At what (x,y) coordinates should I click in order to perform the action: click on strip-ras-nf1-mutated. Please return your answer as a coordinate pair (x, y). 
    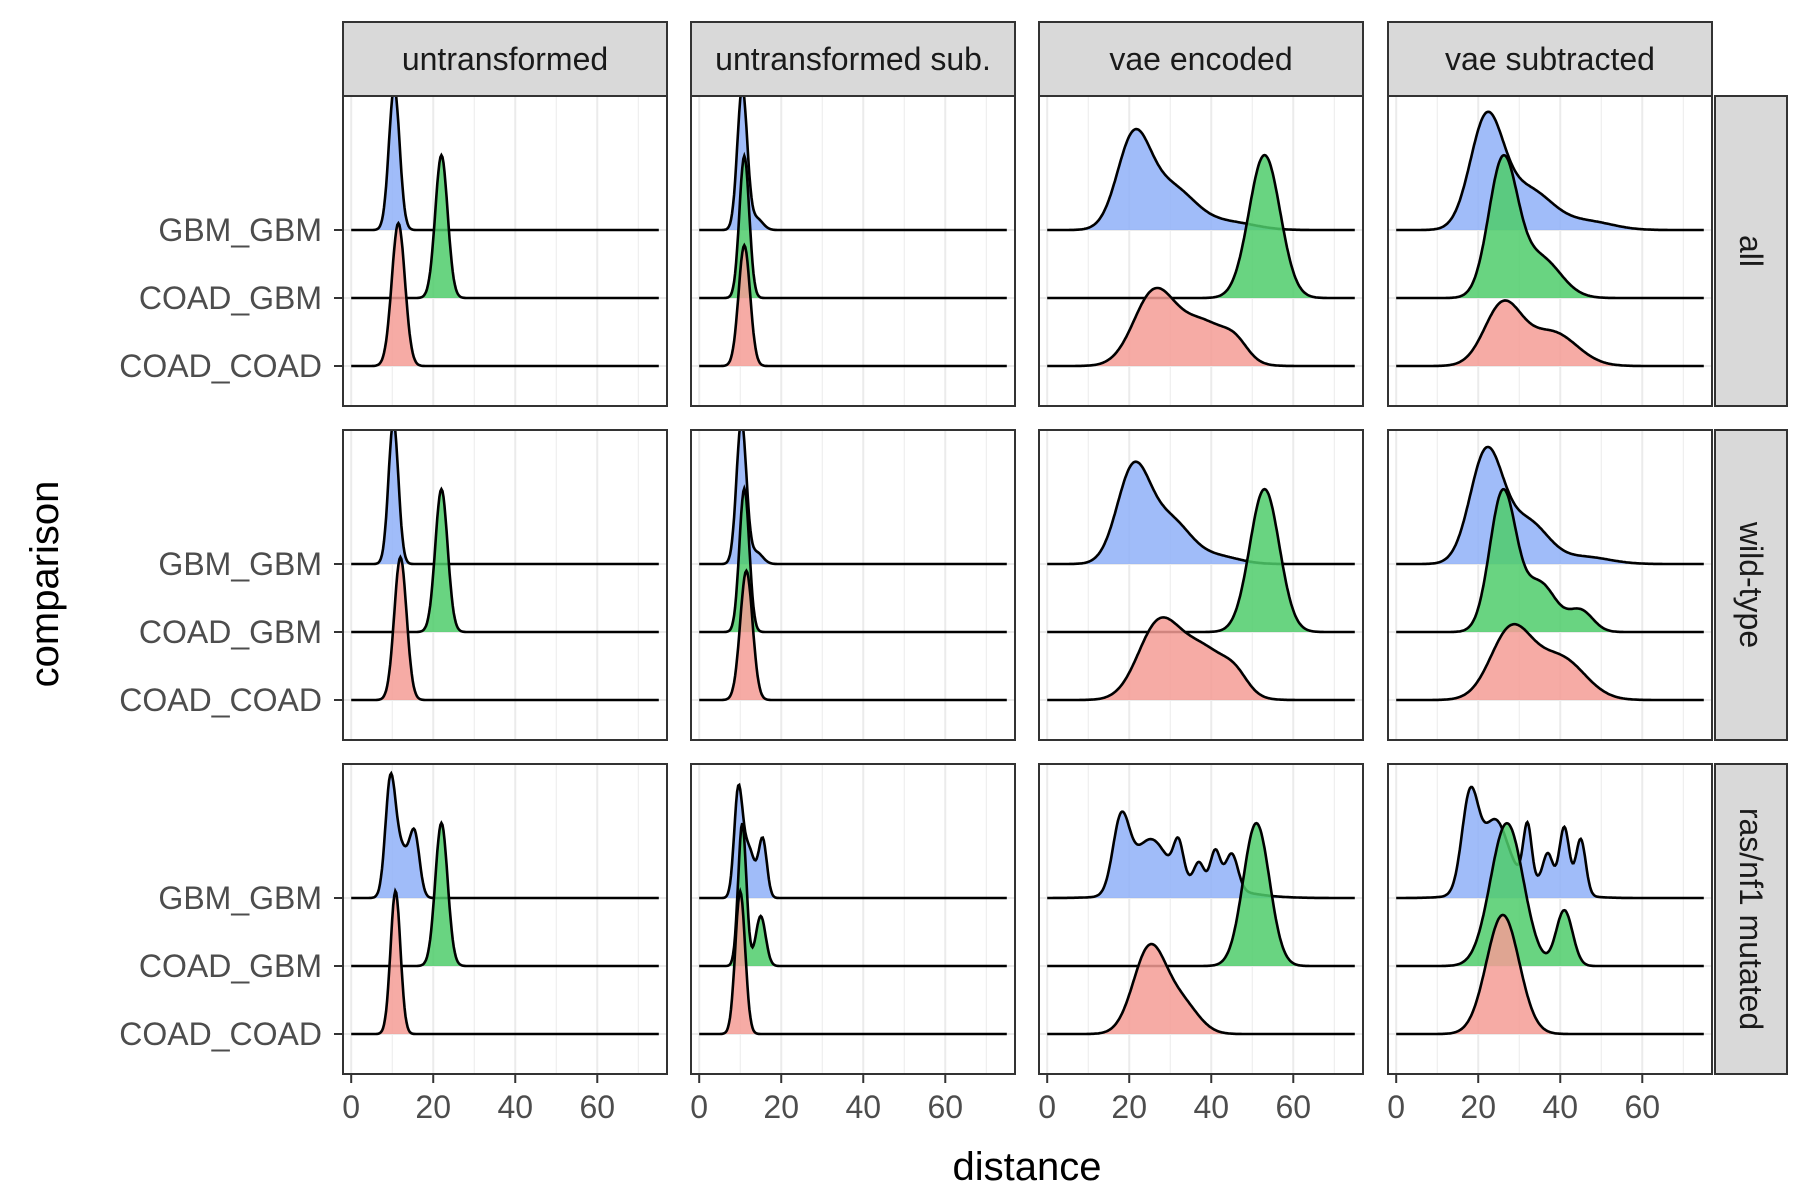
    Looking at the image, I should click on (1751, 919).